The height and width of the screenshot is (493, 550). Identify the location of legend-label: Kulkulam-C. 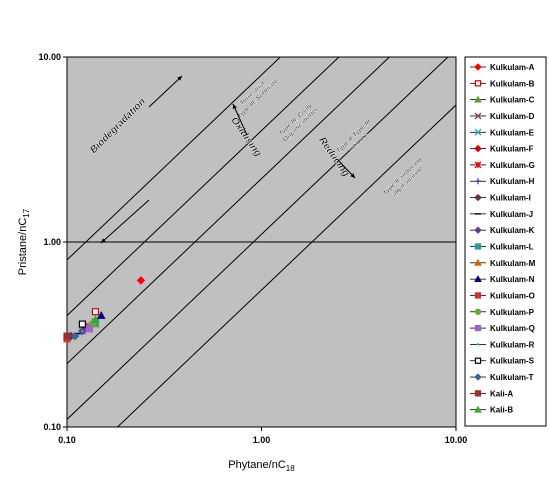
(512, 100).